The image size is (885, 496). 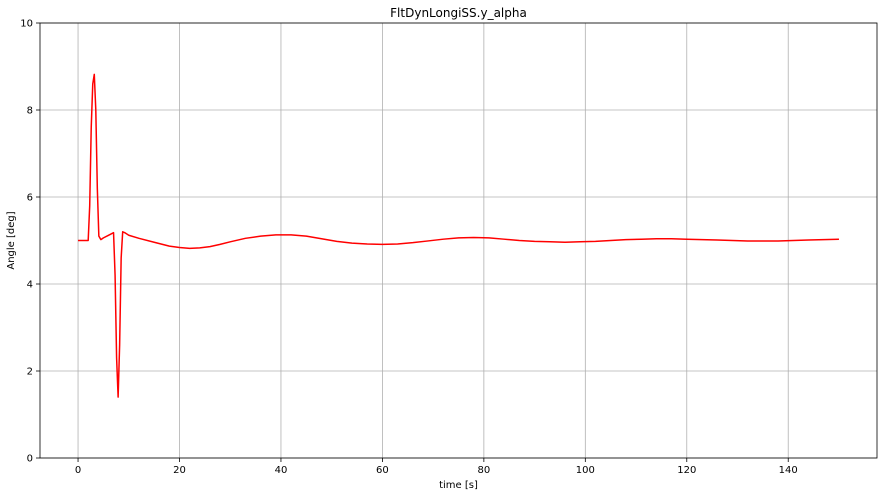 I want to click on x-tick-label: 60, so click(x=382, y=470).